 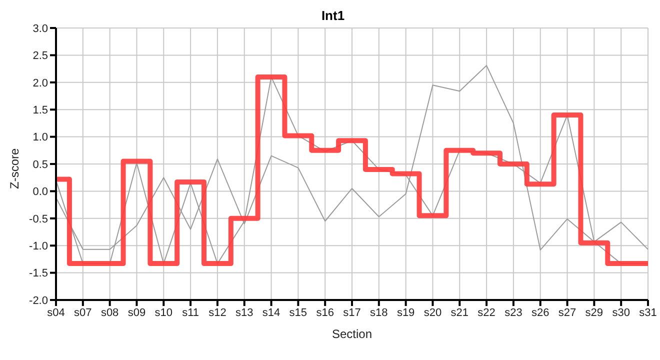 I want to click on x-tick-label: s15, so click(x=298, y=312).